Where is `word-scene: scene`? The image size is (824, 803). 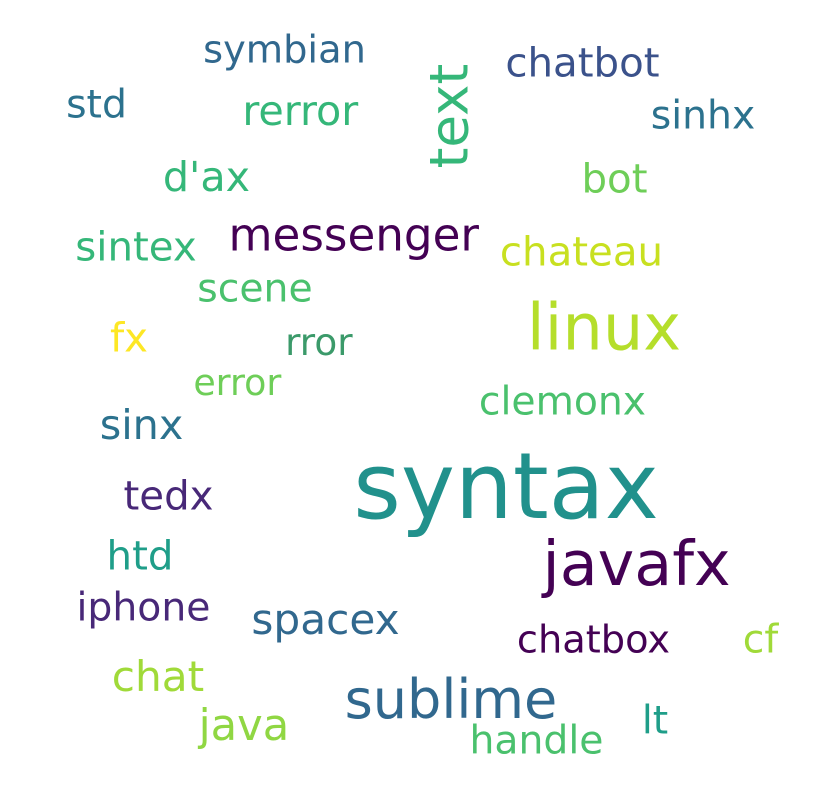
word-scene: scene is located at coordinates (254, 289).